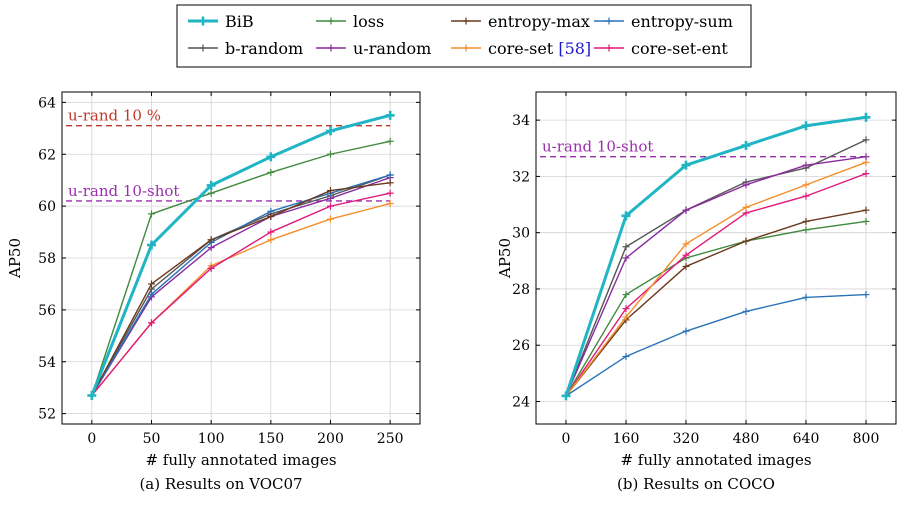 This screenshot has height=514, width=898. What do you see at coordinates (866, 439) in the screenshot?
I see `x-tick-label: 800` at bounding box center [866, 439].